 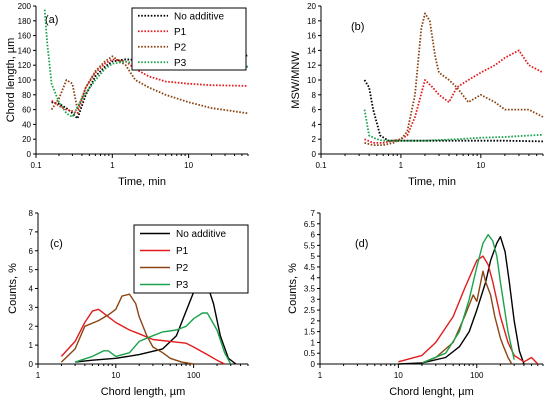 What do you see at coordinates (25, 50) in the screenshot?
I see `y-tick-label: 140` at bounding box center [25, 50].